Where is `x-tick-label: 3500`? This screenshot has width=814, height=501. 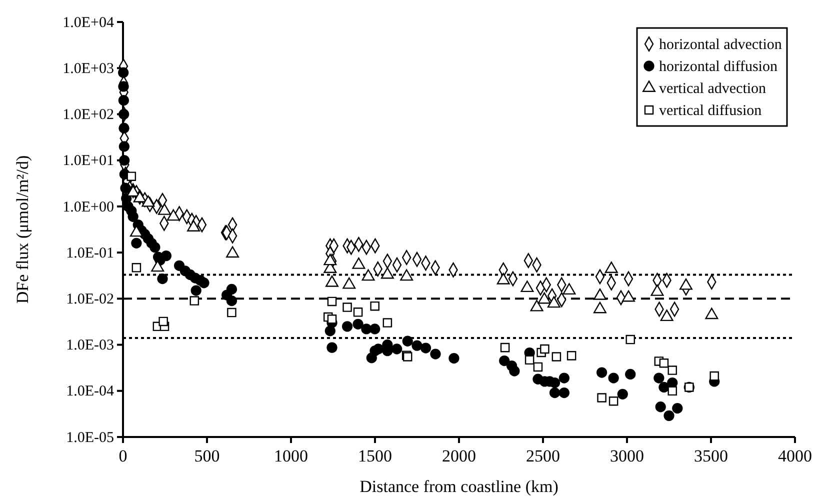 x-tick-label: 3500 is located at coordinates (711, 456).